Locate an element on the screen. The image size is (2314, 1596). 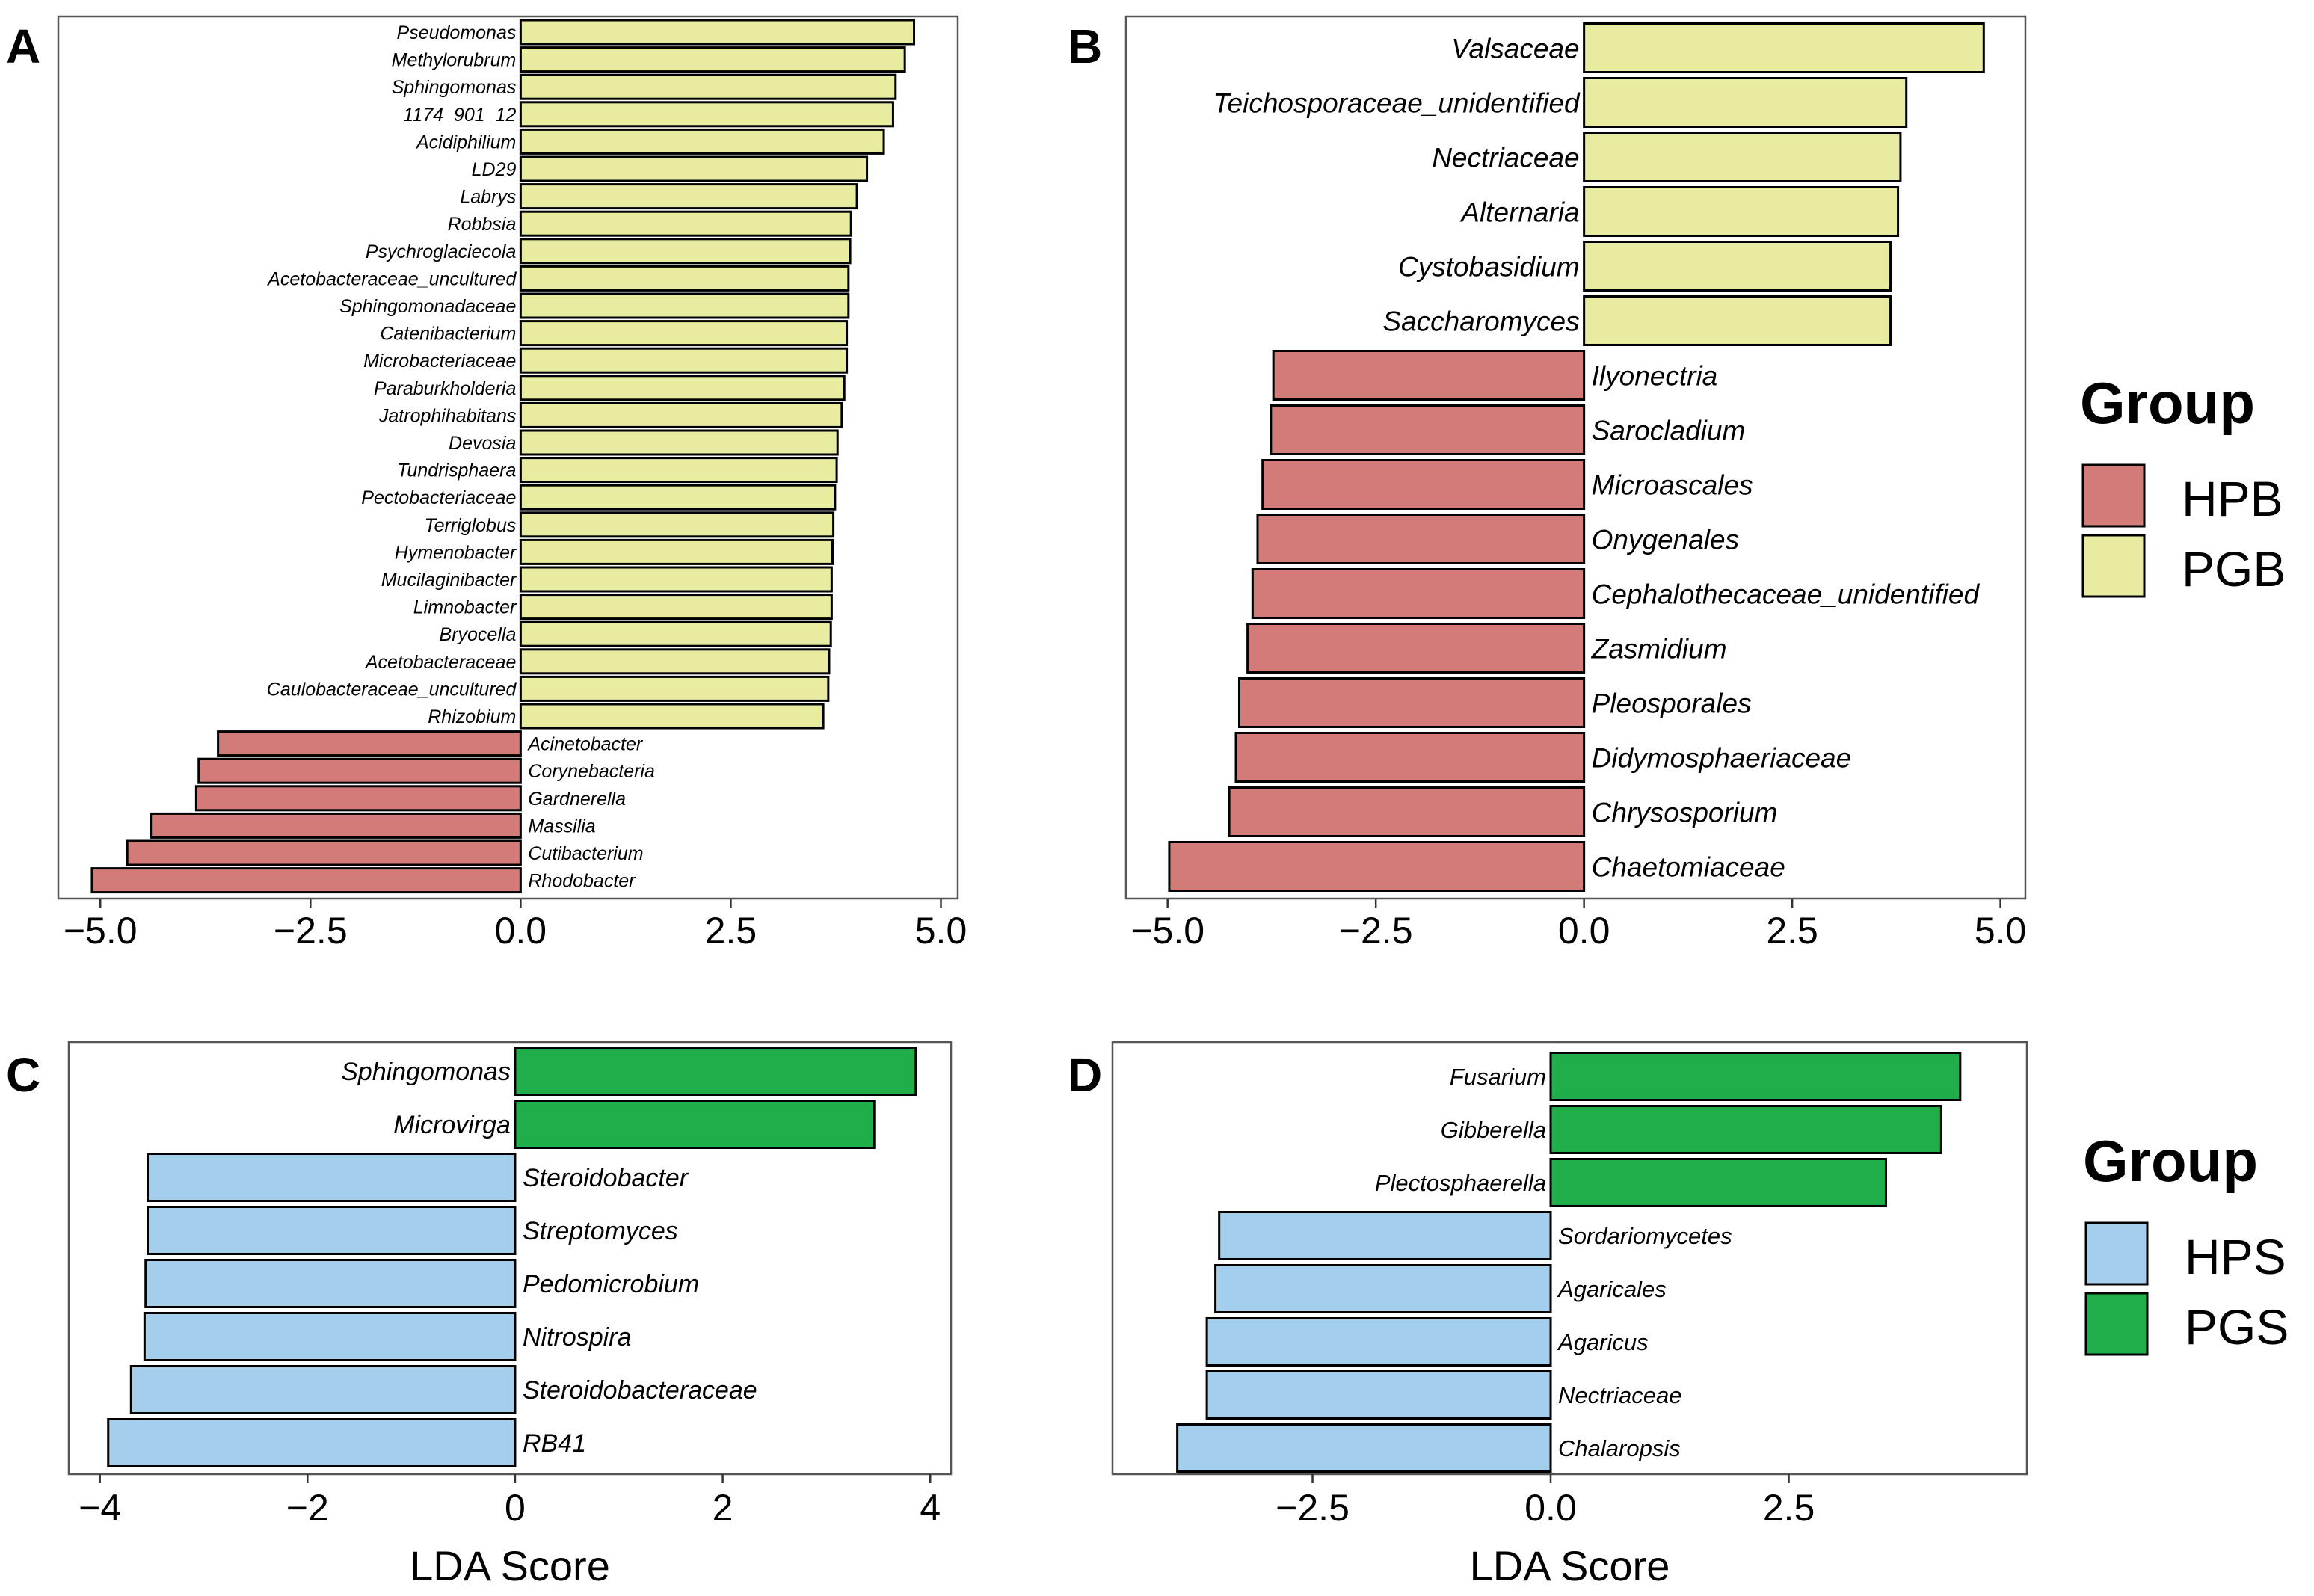
taxon-label-c-5: Nitrospira is located at coordinates (577, 1337).